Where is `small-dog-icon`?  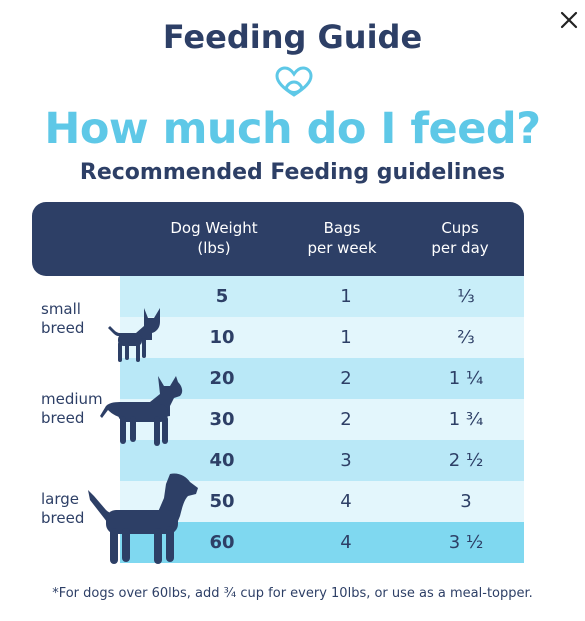
small-dog-icon is located at coordinates (134, 335).